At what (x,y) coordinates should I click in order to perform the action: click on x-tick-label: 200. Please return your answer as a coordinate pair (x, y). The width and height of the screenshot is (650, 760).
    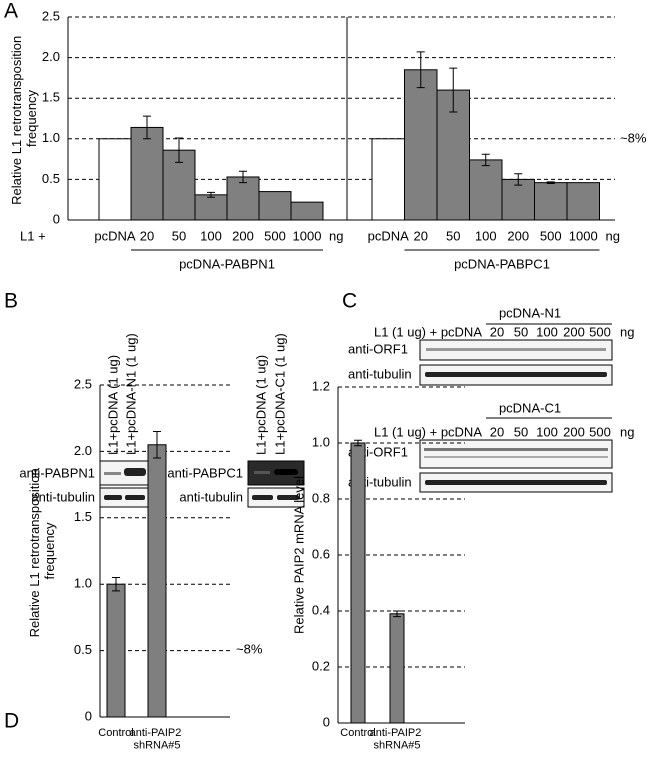
    Looking at the image, I should click on (243, 235).